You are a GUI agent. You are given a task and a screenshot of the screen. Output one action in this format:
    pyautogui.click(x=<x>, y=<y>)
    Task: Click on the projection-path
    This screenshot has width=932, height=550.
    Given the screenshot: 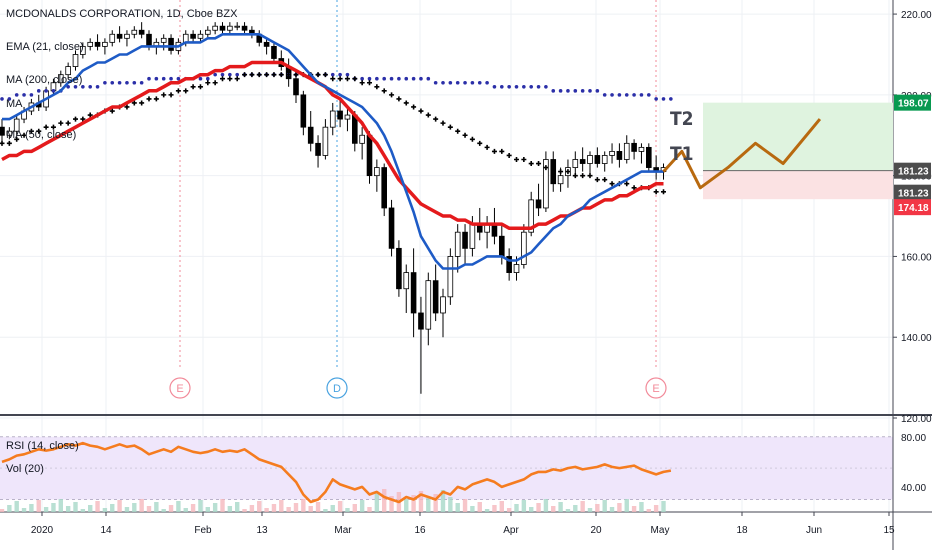 What is the action you would take?
    pyautogui.click(x=742, y=154)
    